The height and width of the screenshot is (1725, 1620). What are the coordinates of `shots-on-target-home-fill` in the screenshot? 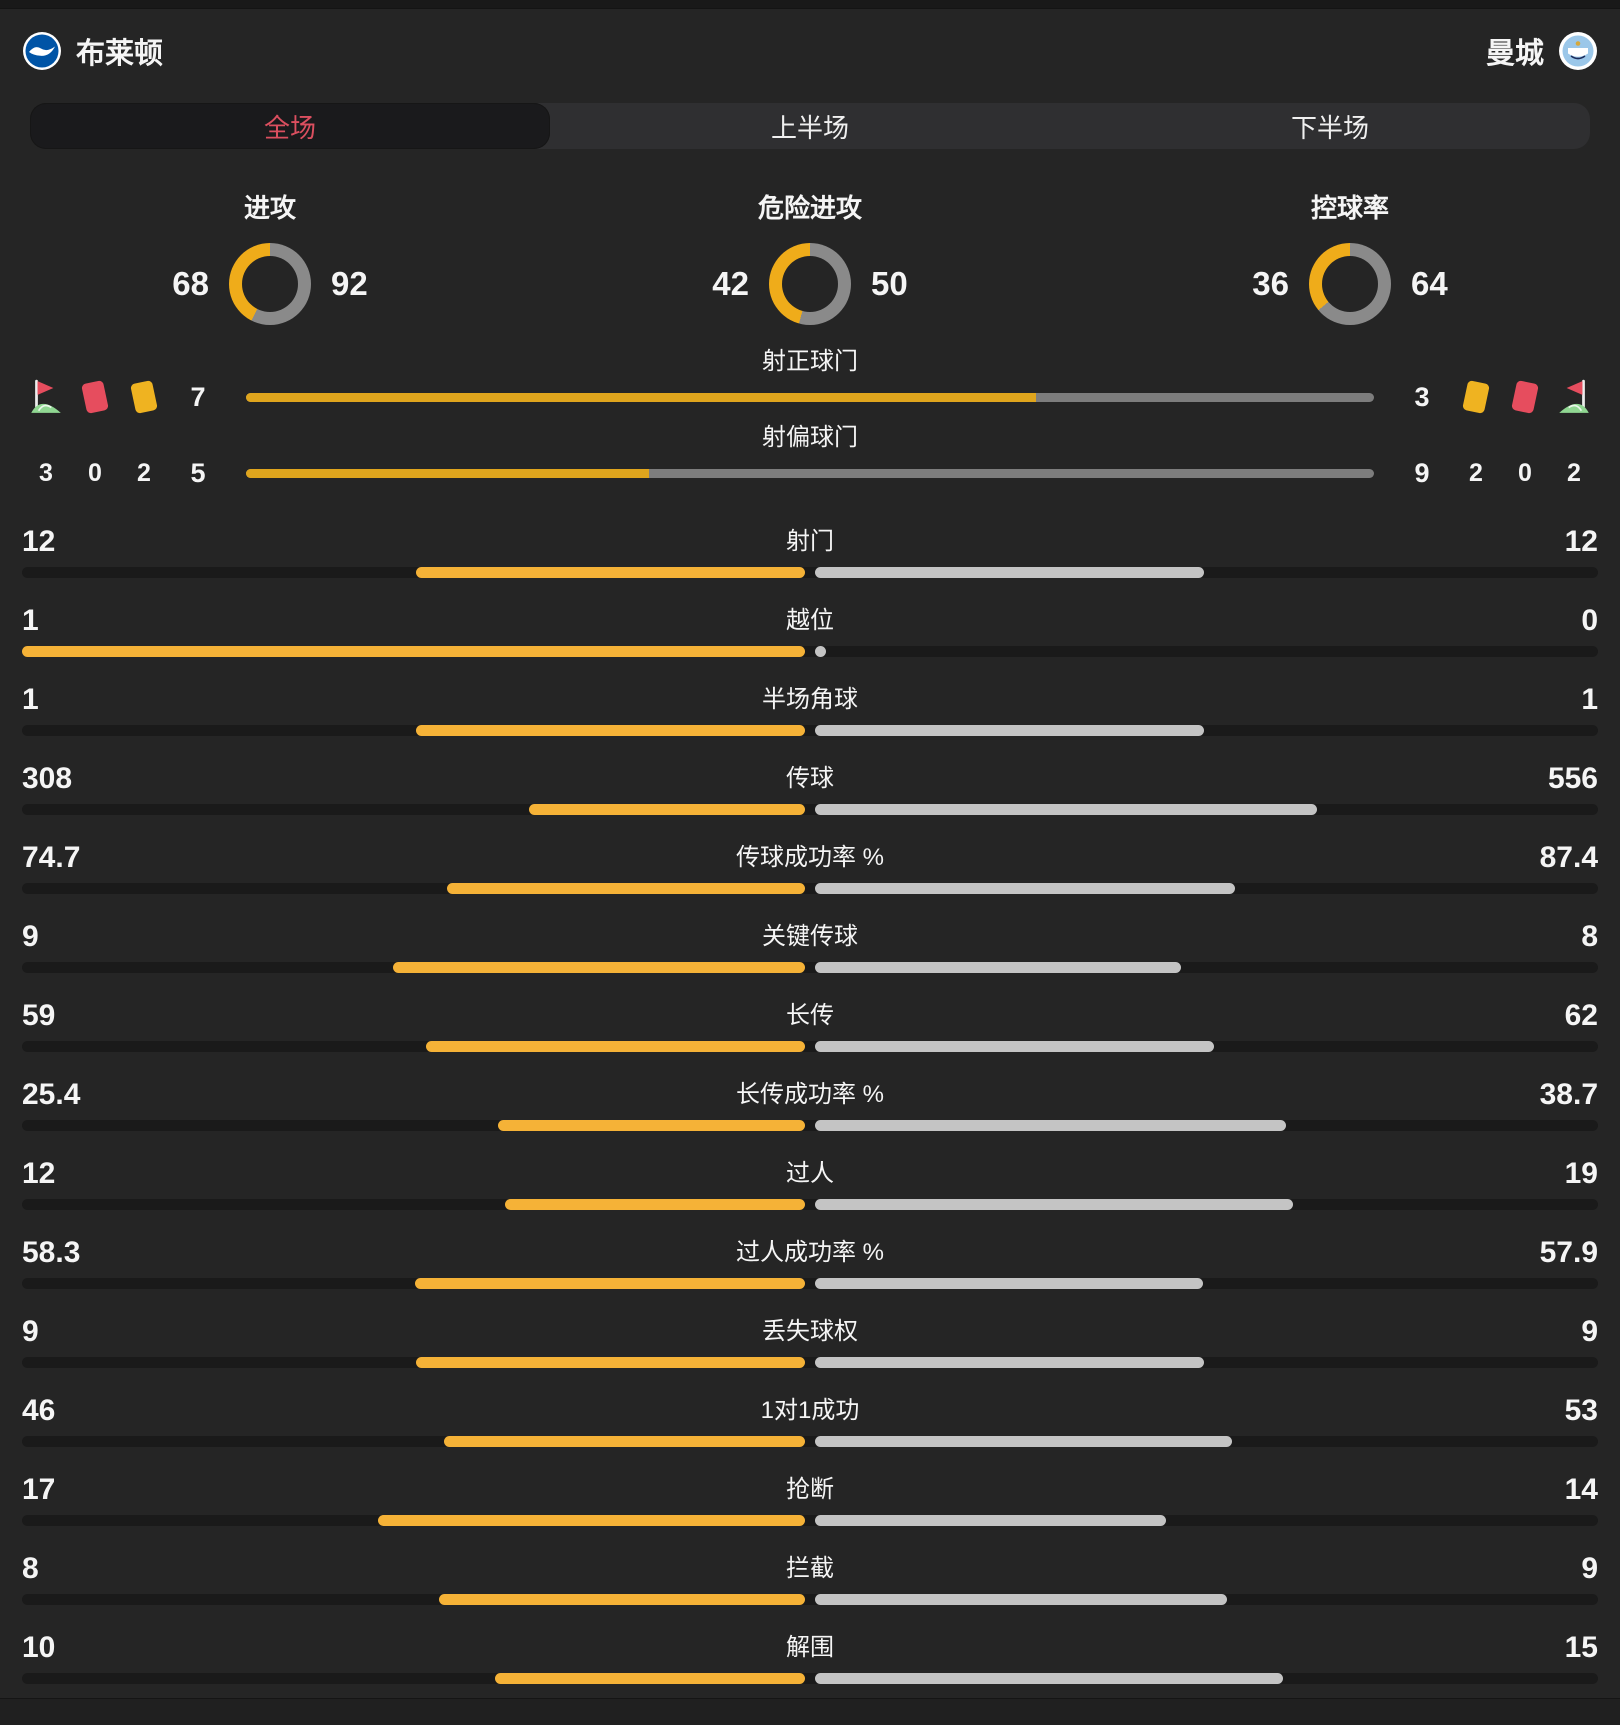 It's located at (641, 397).